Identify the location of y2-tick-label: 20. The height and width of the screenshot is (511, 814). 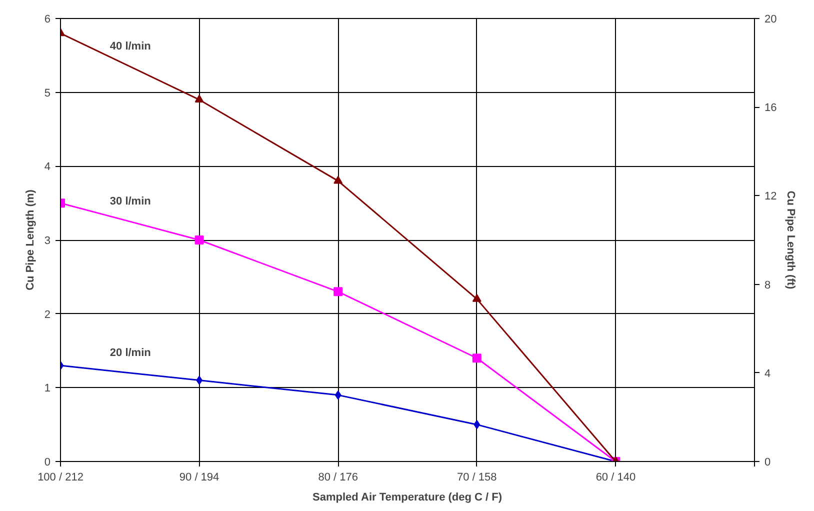
(770, 20).